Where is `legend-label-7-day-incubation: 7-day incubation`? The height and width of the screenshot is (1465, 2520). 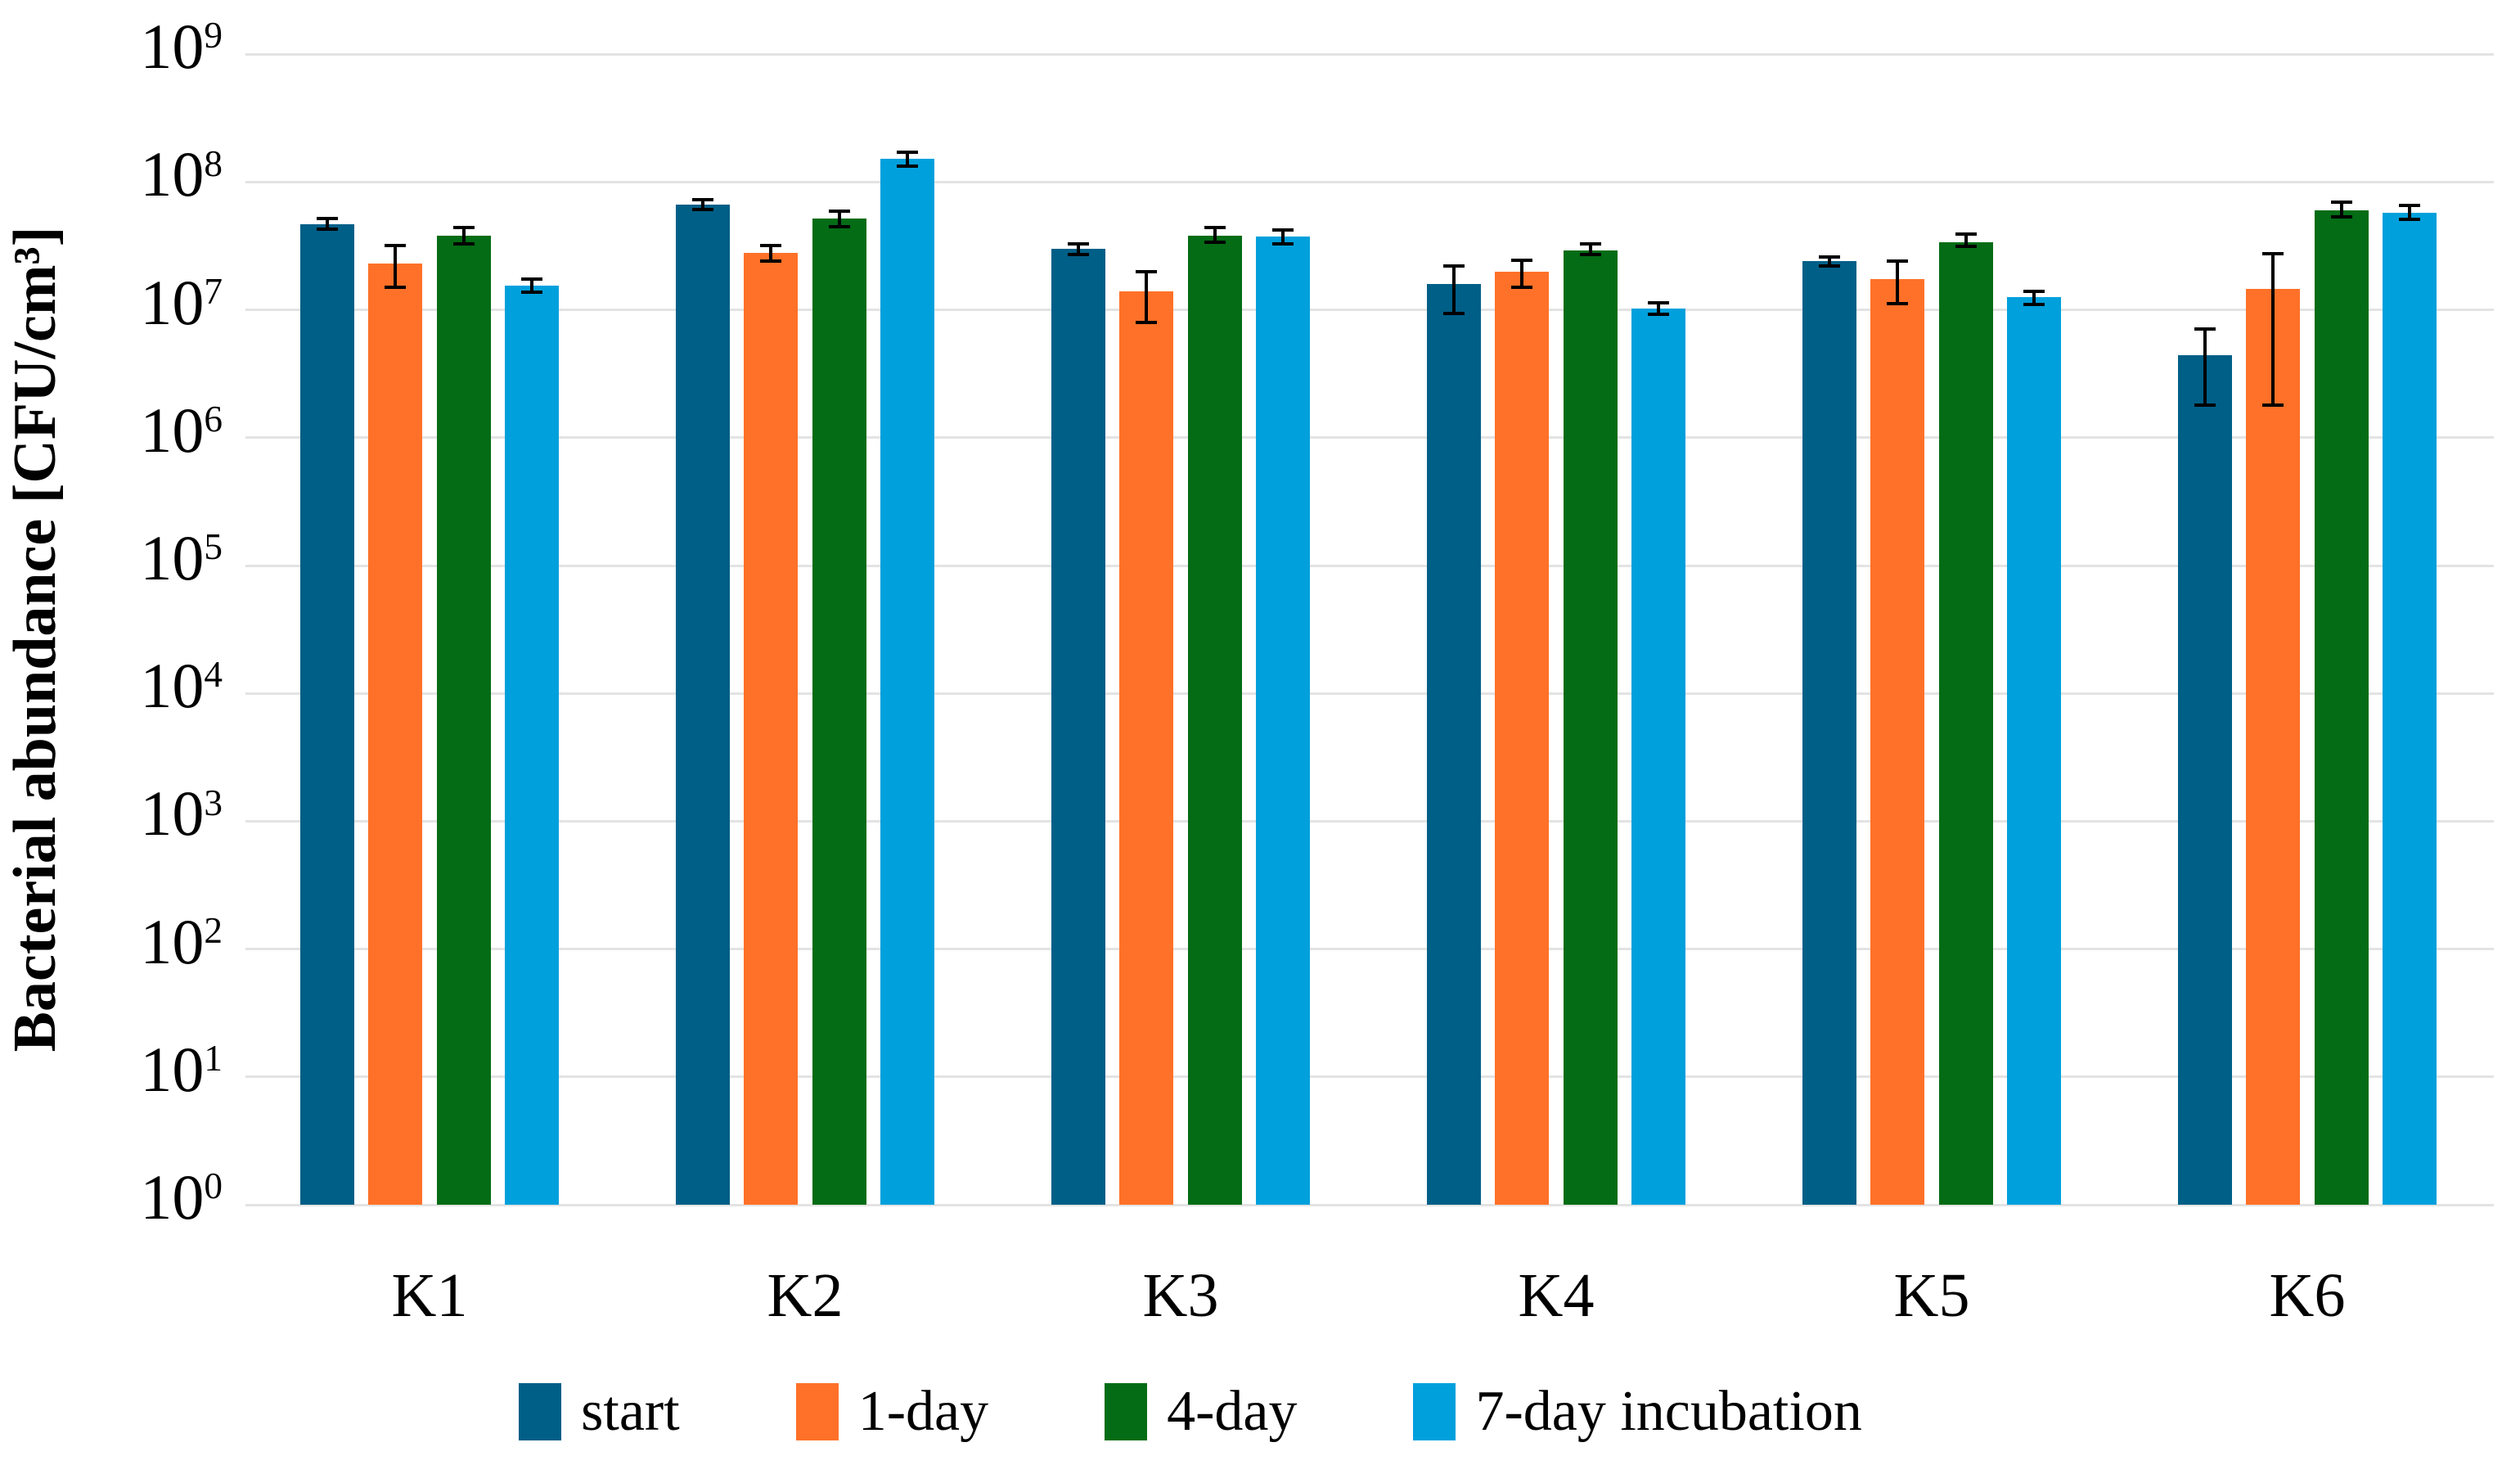 legend-label-7-day-incubation: 7-day incubation is located at coordinates (1669, 1411).